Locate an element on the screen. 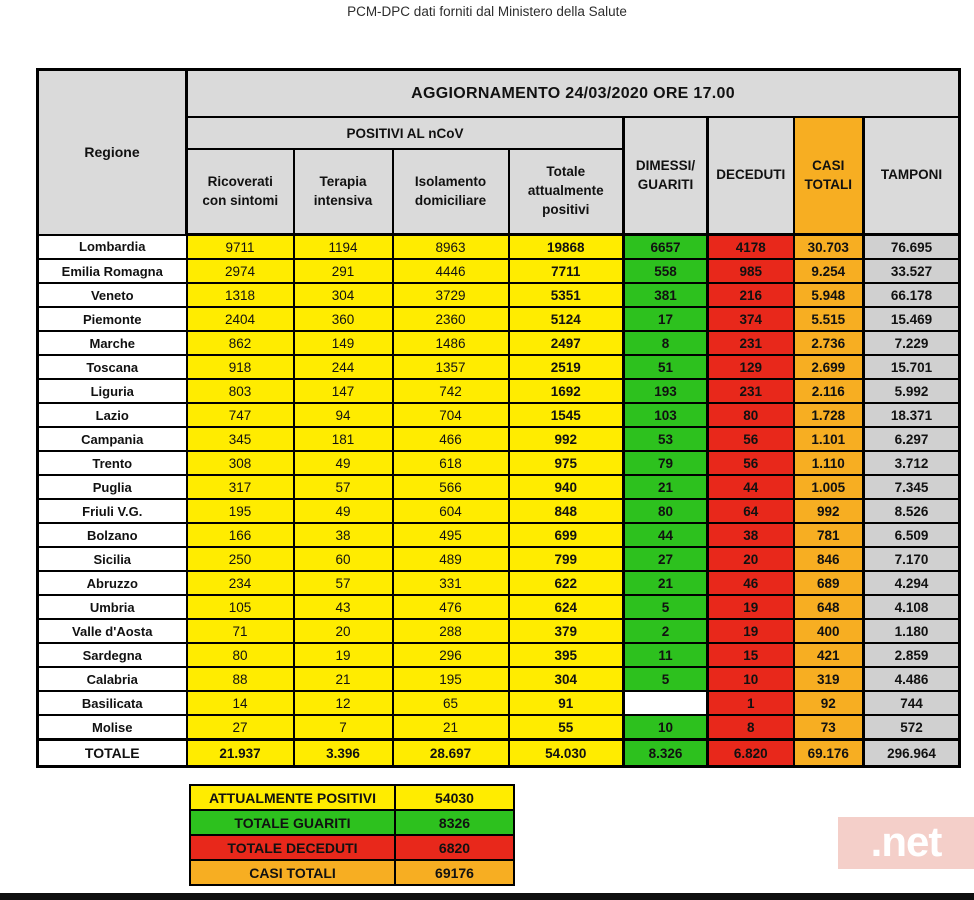 The width and height of the screenshot is (974, 900). region-row: Lazio 747 94 704 1545 103 80 1.728 18.371 is located at coordinates (498, 415).